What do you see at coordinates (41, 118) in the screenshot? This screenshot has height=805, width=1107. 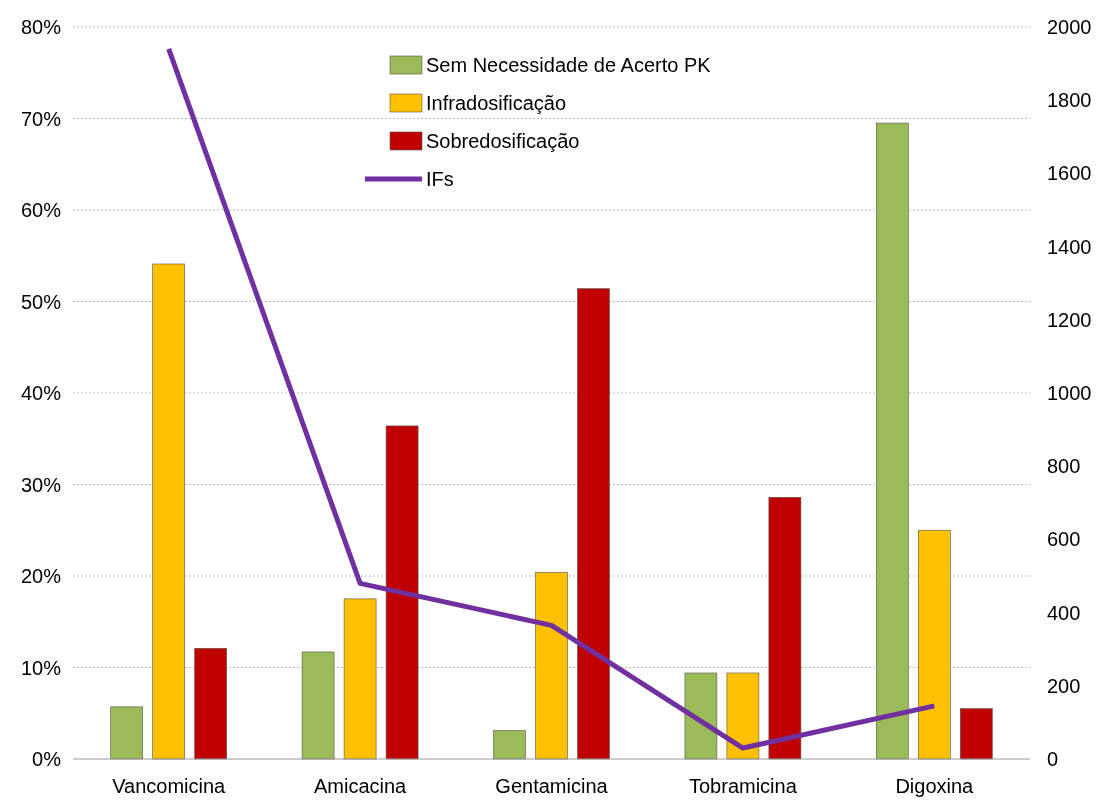 I see `y-tick-label: 70%` at bounding box center [41, 118].